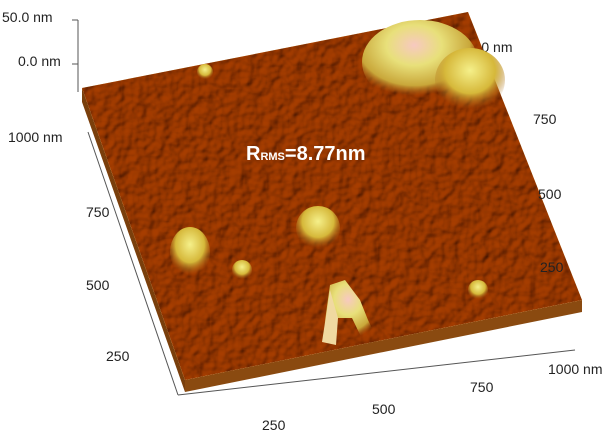 The image size is (615, 439). I want to click on rms-annotation: RRMS=8.77nm, so click(306, 154).